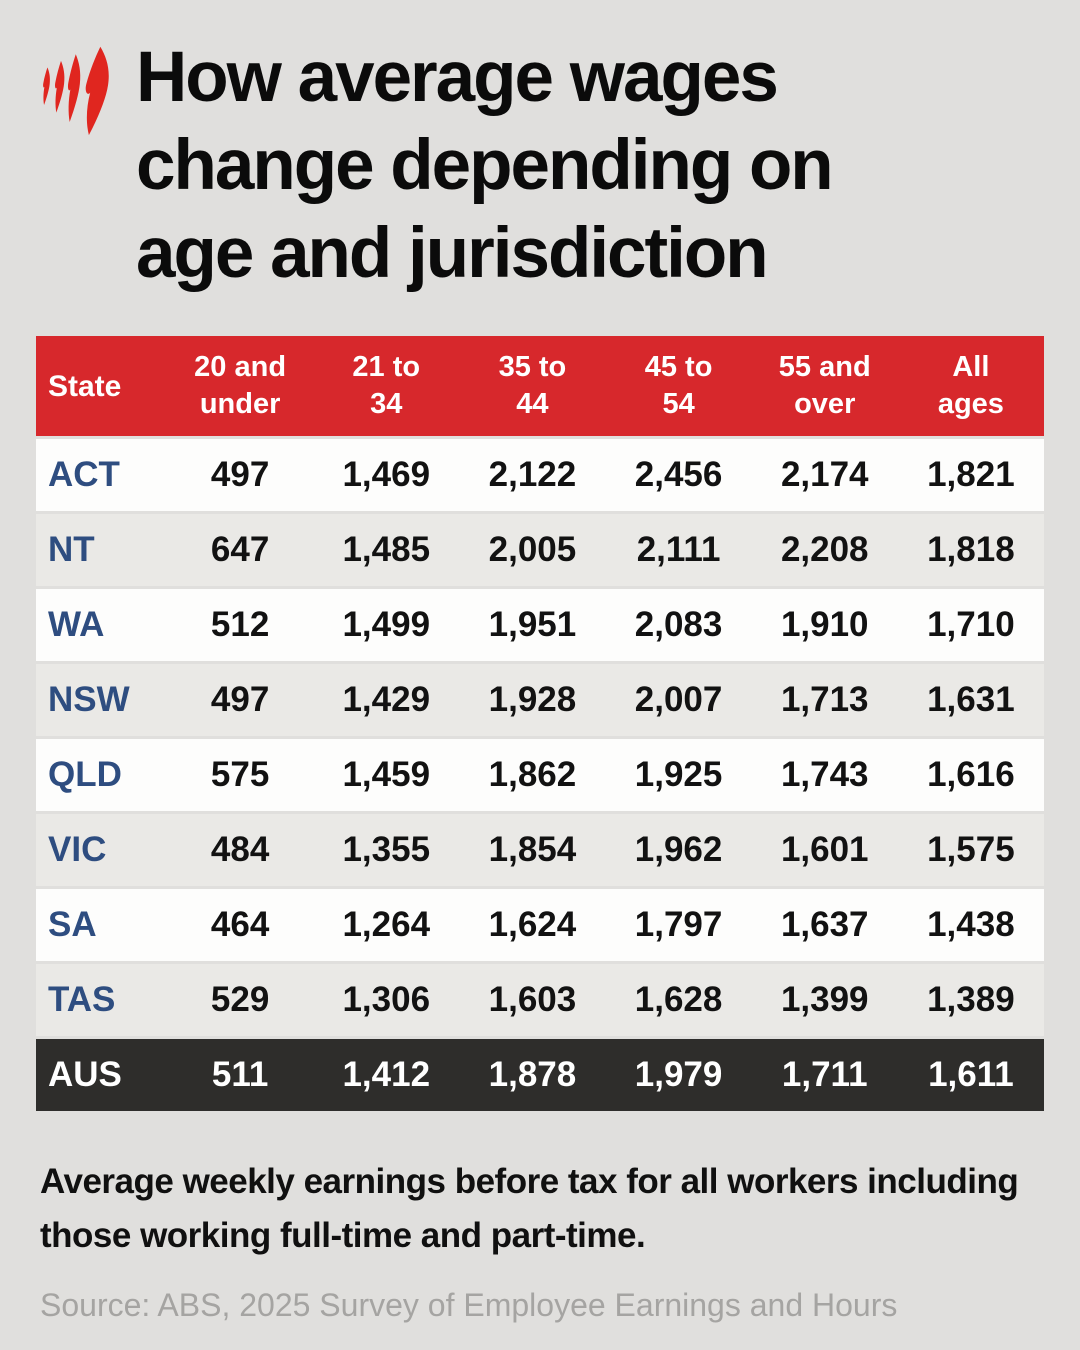 The image size is (1080, 1350). I want to click on column-header: 20 and under, so click(240, 385).